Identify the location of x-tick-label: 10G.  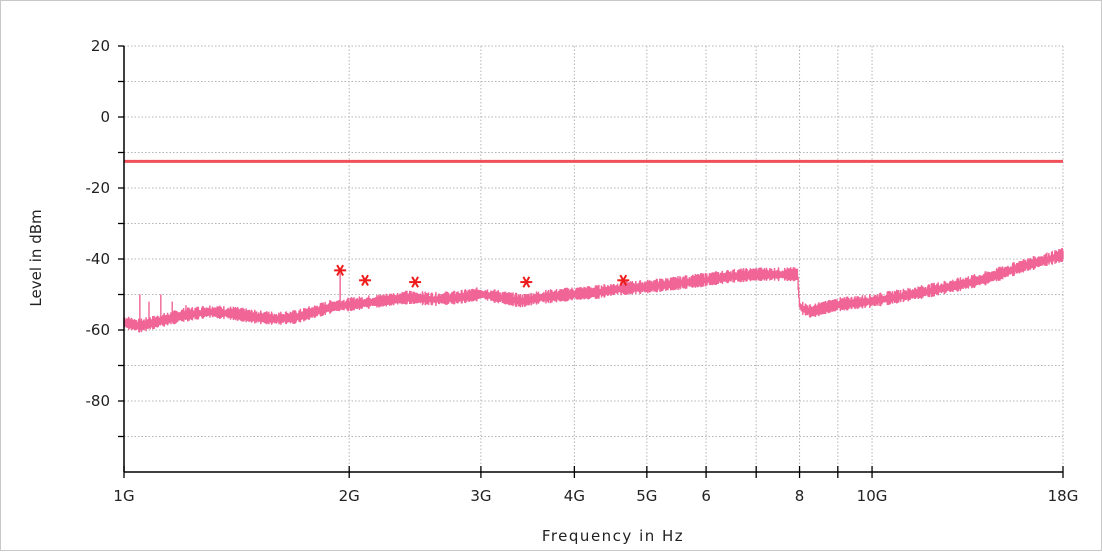
(872, 496).